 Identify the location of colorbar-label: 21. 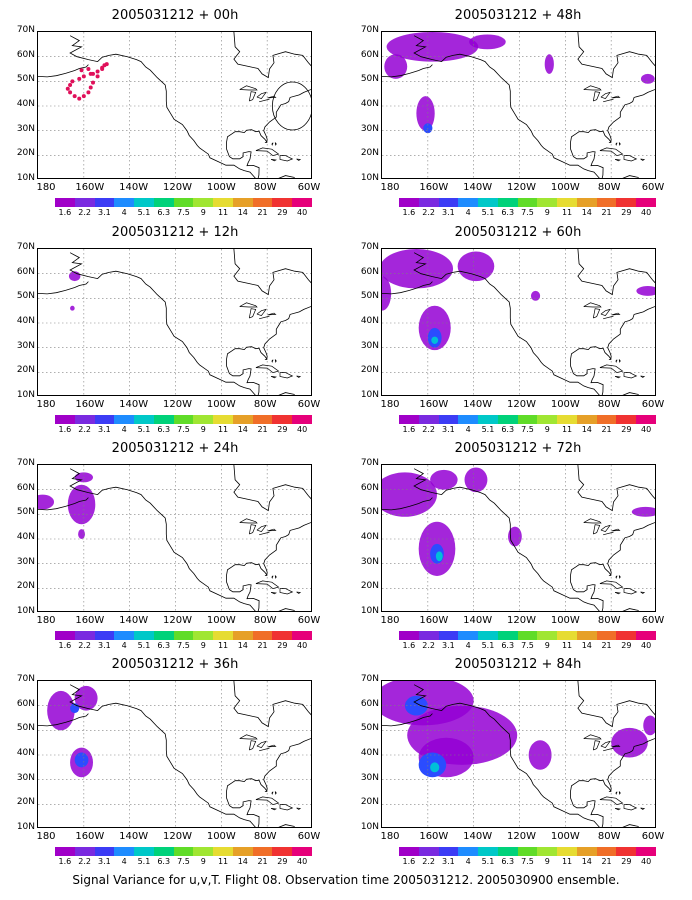
(262, 429).